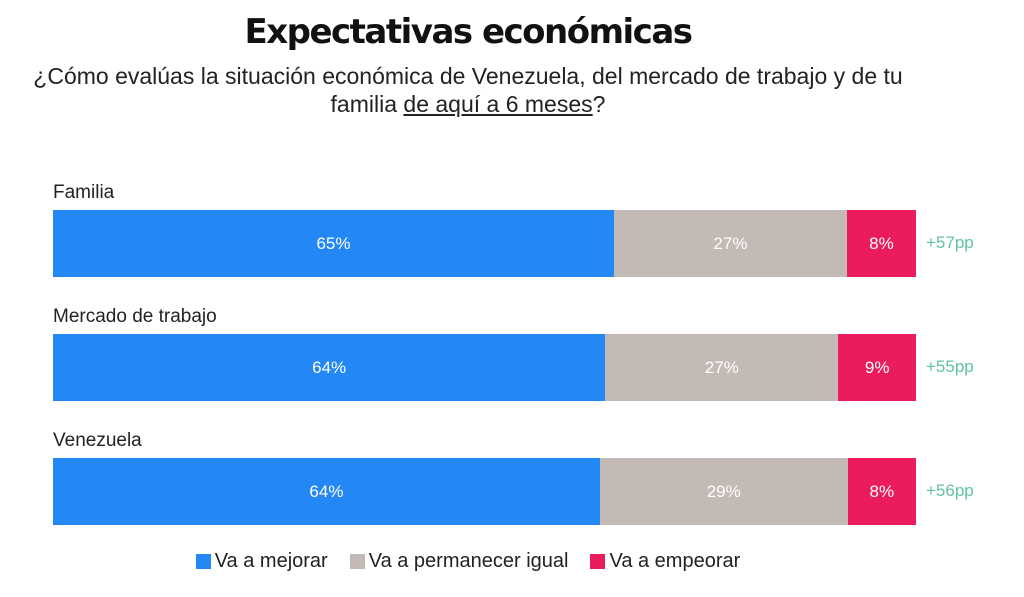 The height and width of the screenshot is (597, 1024). Describe the element at coordinates (950, 490) in the screenshot. I see `net-label: +56pp` at that location.